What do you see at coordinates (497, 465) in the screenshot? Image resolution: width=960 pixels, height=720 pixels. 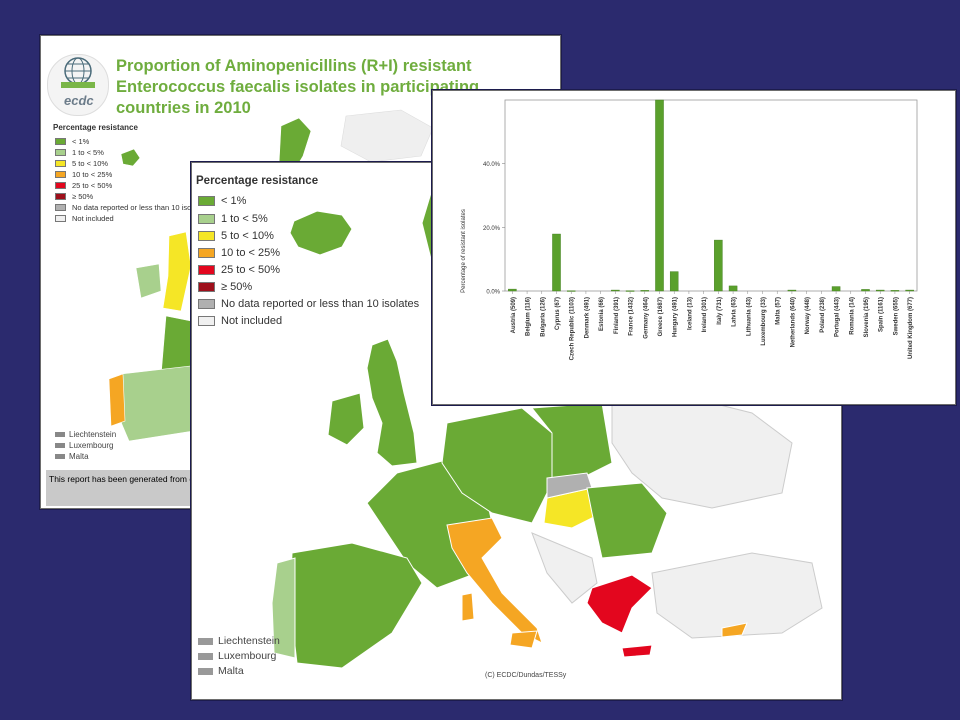 I see `germany-shape` at bounding box center [497, 465].